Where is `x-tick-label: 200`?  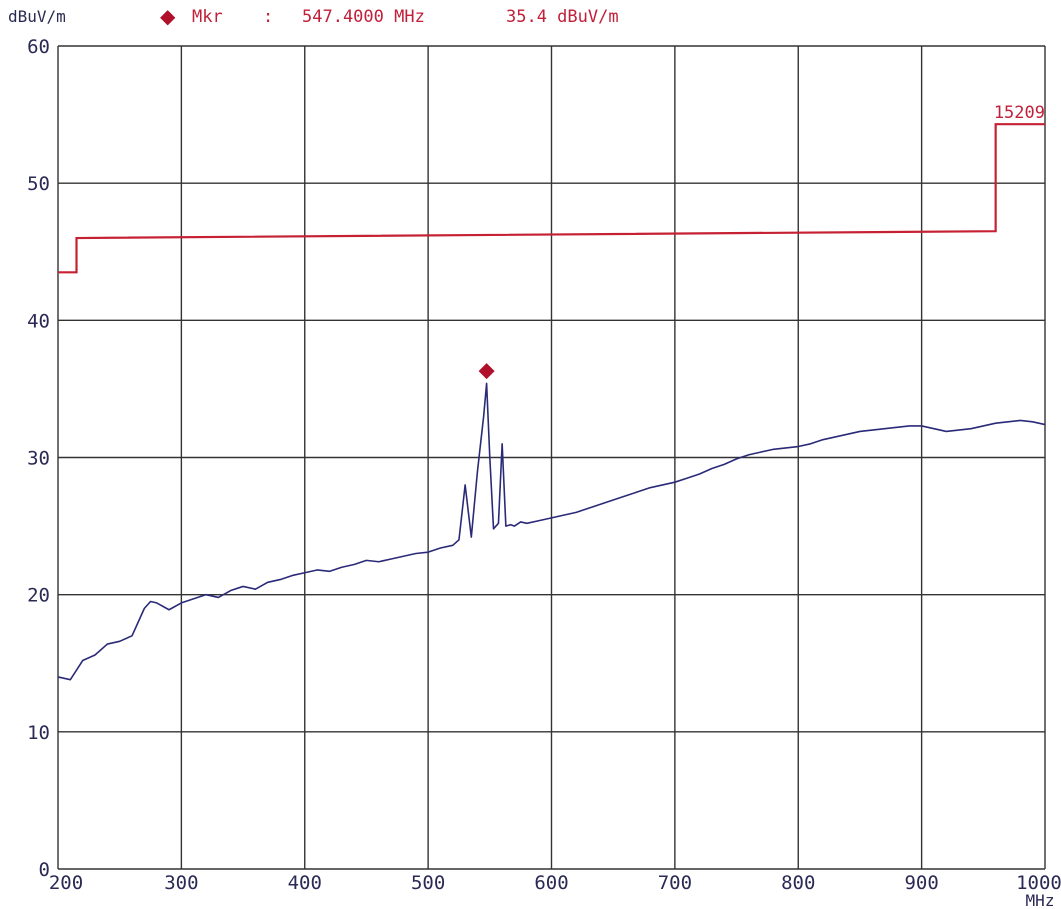 x-tick-label: 200 is located at coordinates (66, 883).